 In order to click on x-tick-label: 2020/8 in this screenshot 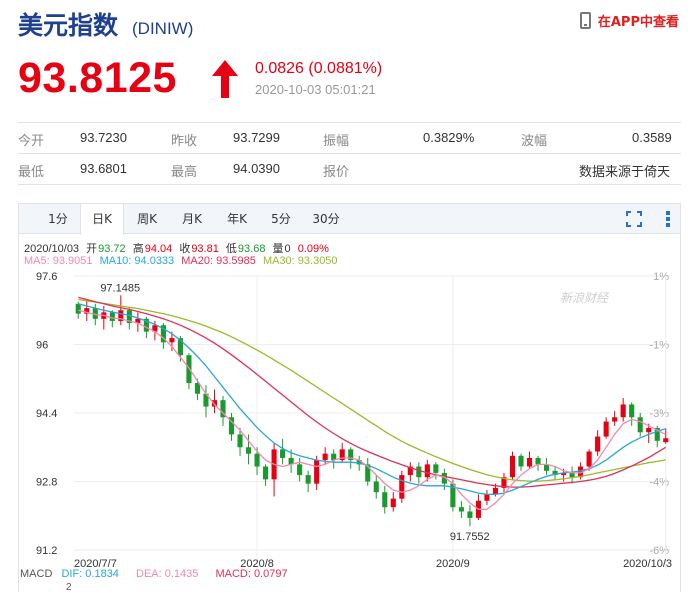, I will do `click(257, 564)`.